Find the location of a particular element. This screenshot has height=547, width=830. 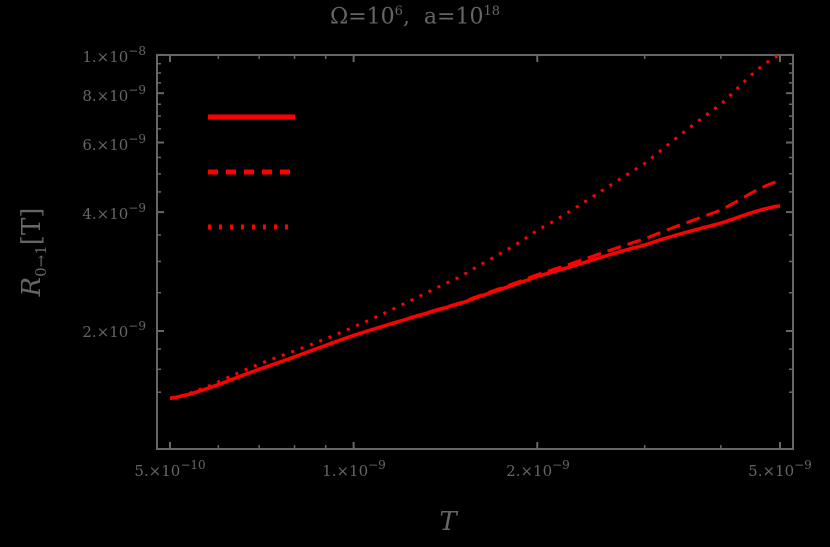

y-axis-label: R0→1[T] is located at coordinates (33, 253).